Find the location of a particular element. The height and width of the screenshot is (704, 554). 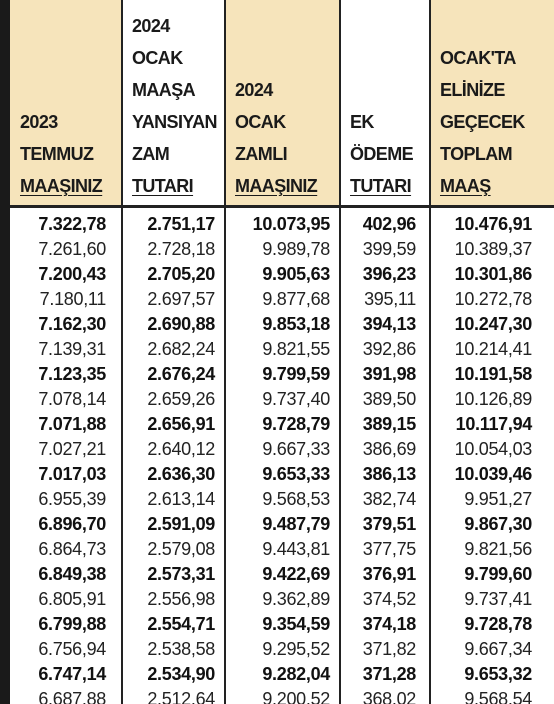

table-cell: 10.476,91 is located at coordinates (493, 224).